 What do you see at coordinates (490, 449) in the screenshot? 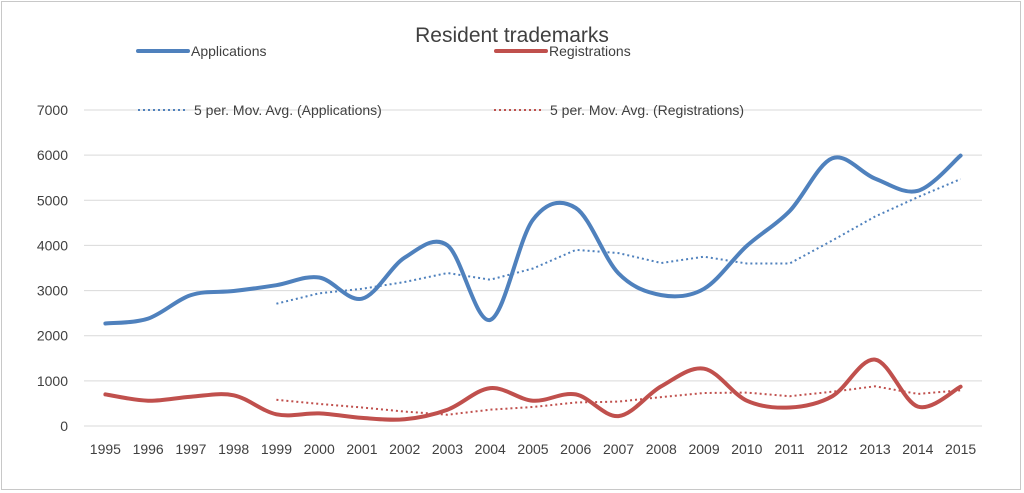
I see `x-tick-label: 2004` at bounding box center [490, 449].